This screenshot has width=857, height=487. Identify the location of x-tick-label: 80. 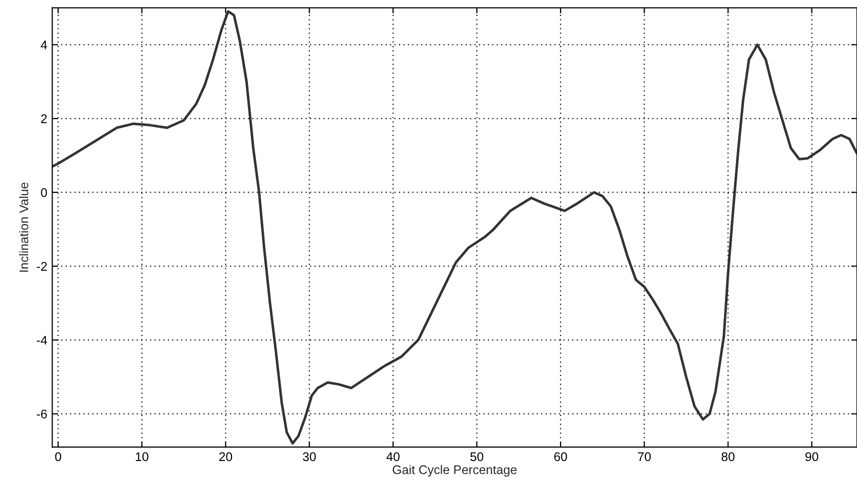
(728, 457).